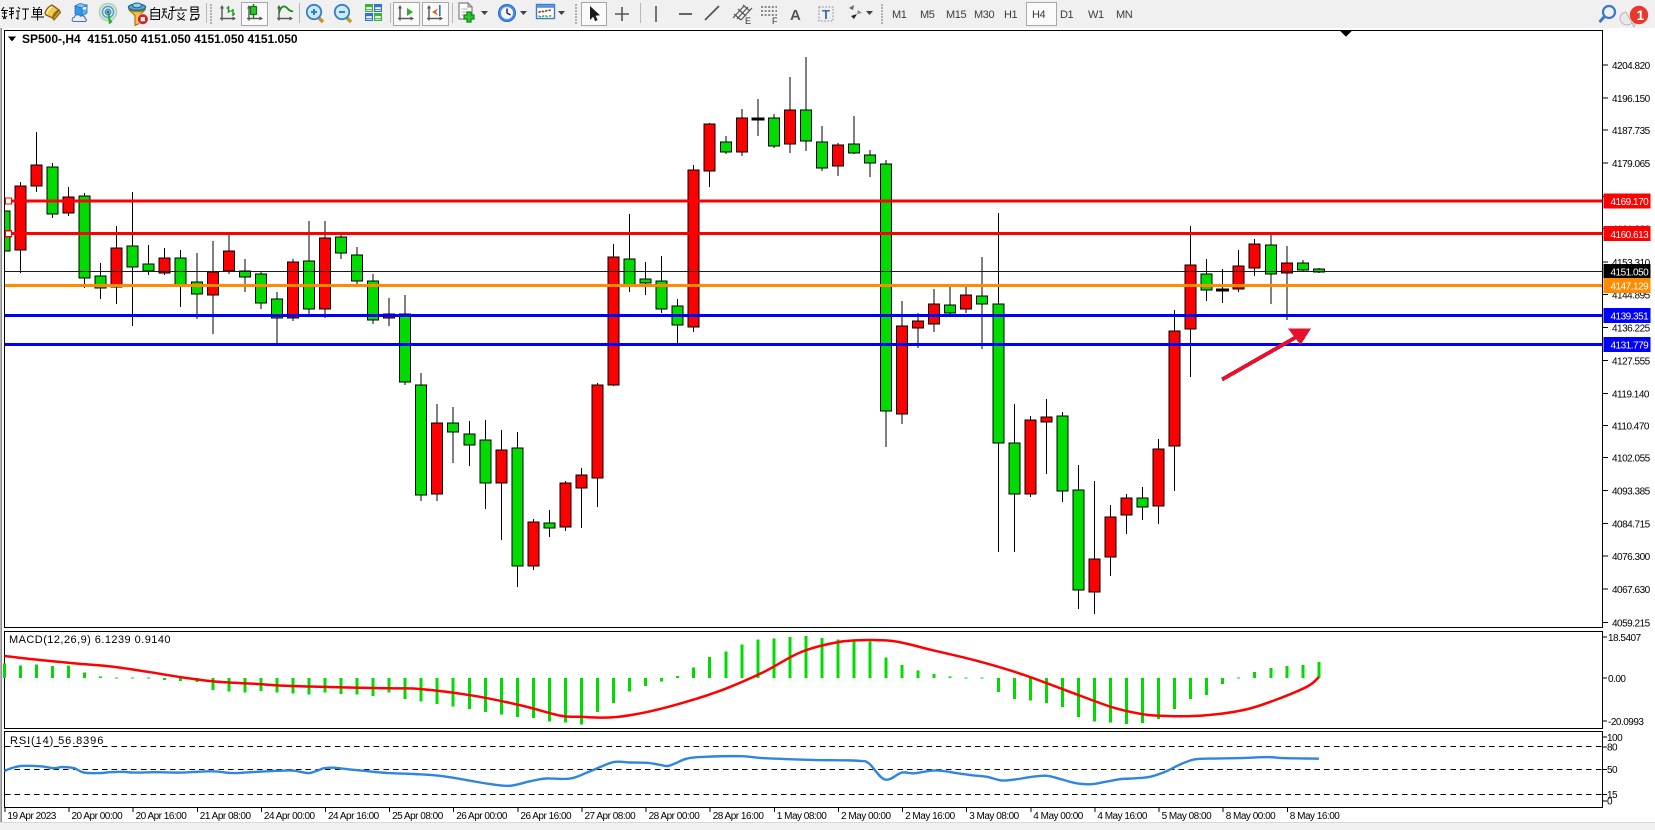 The width and height of the screenshot is (1655, 830). Describe the element at coordinates (675, 816) in the screenshot. I see `svg-text: 28 Apr 00:00` at that location.